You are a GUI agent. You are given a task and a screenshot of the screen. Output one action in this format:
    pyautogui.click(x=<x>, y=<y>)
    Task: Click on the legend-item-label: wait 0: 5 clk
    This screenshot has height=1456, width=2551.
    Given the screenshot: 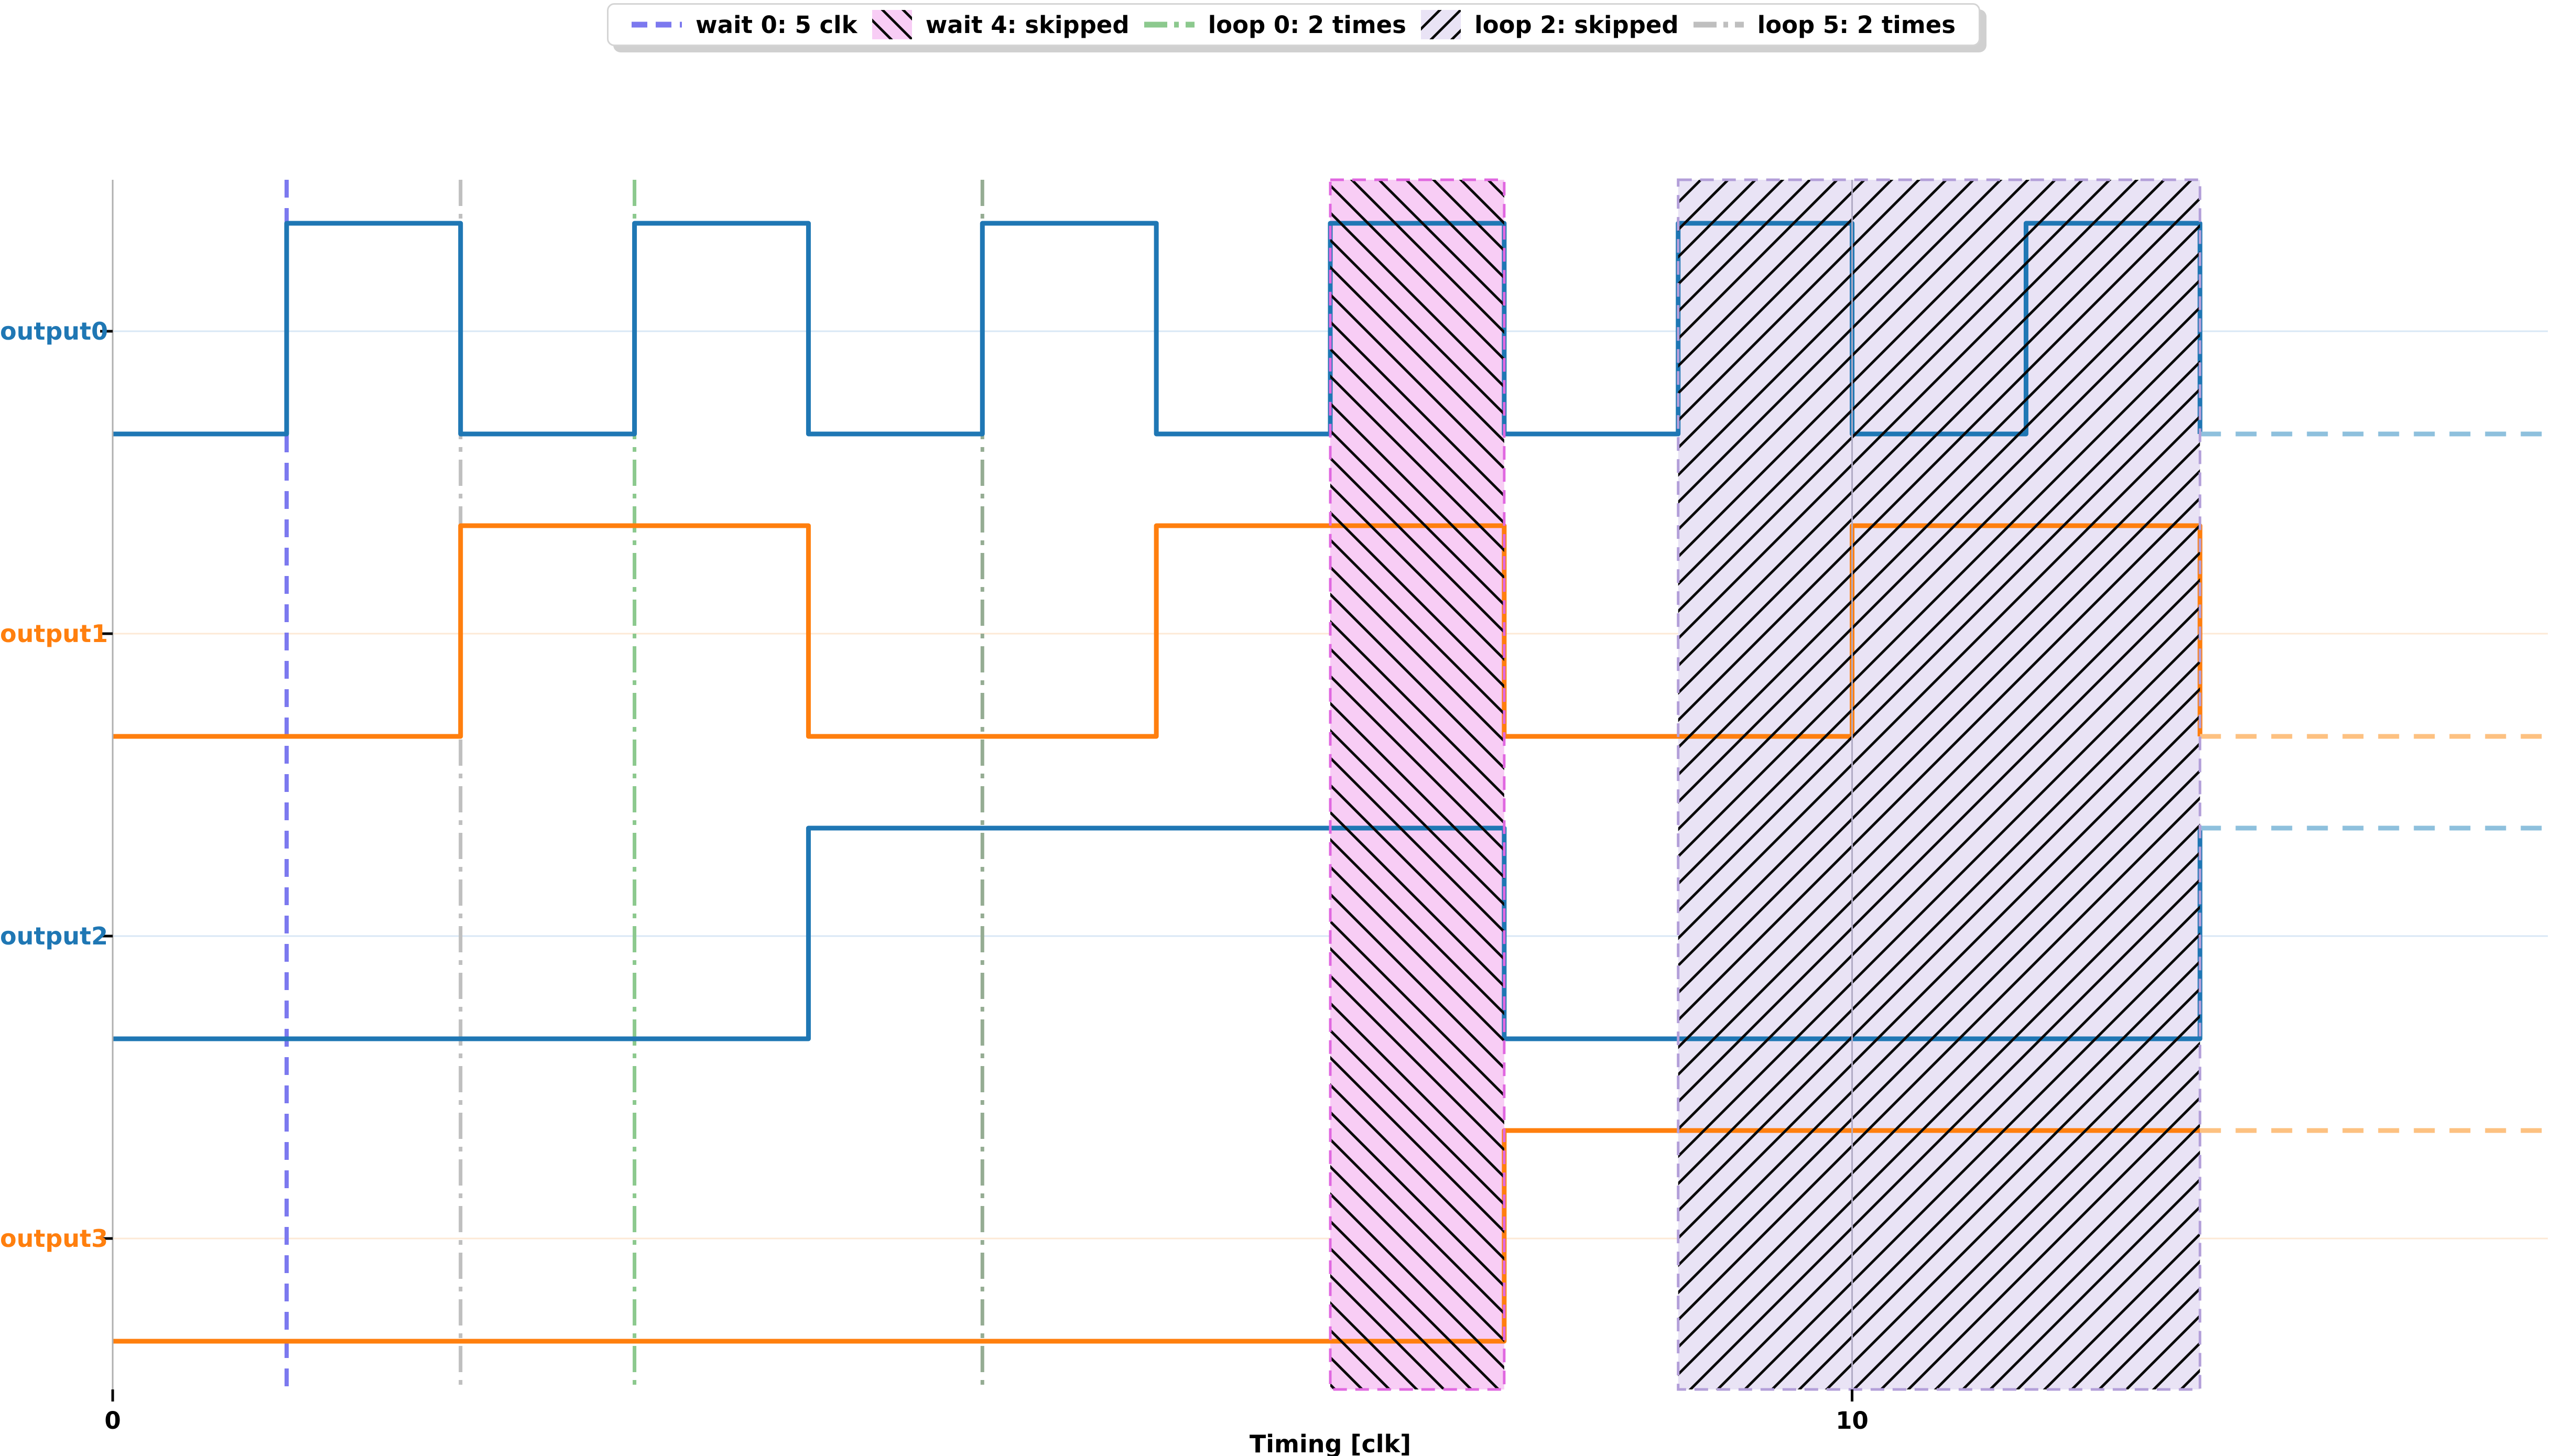 What is the action you would take?
    pyautogui.click(x=777, y=25)
    